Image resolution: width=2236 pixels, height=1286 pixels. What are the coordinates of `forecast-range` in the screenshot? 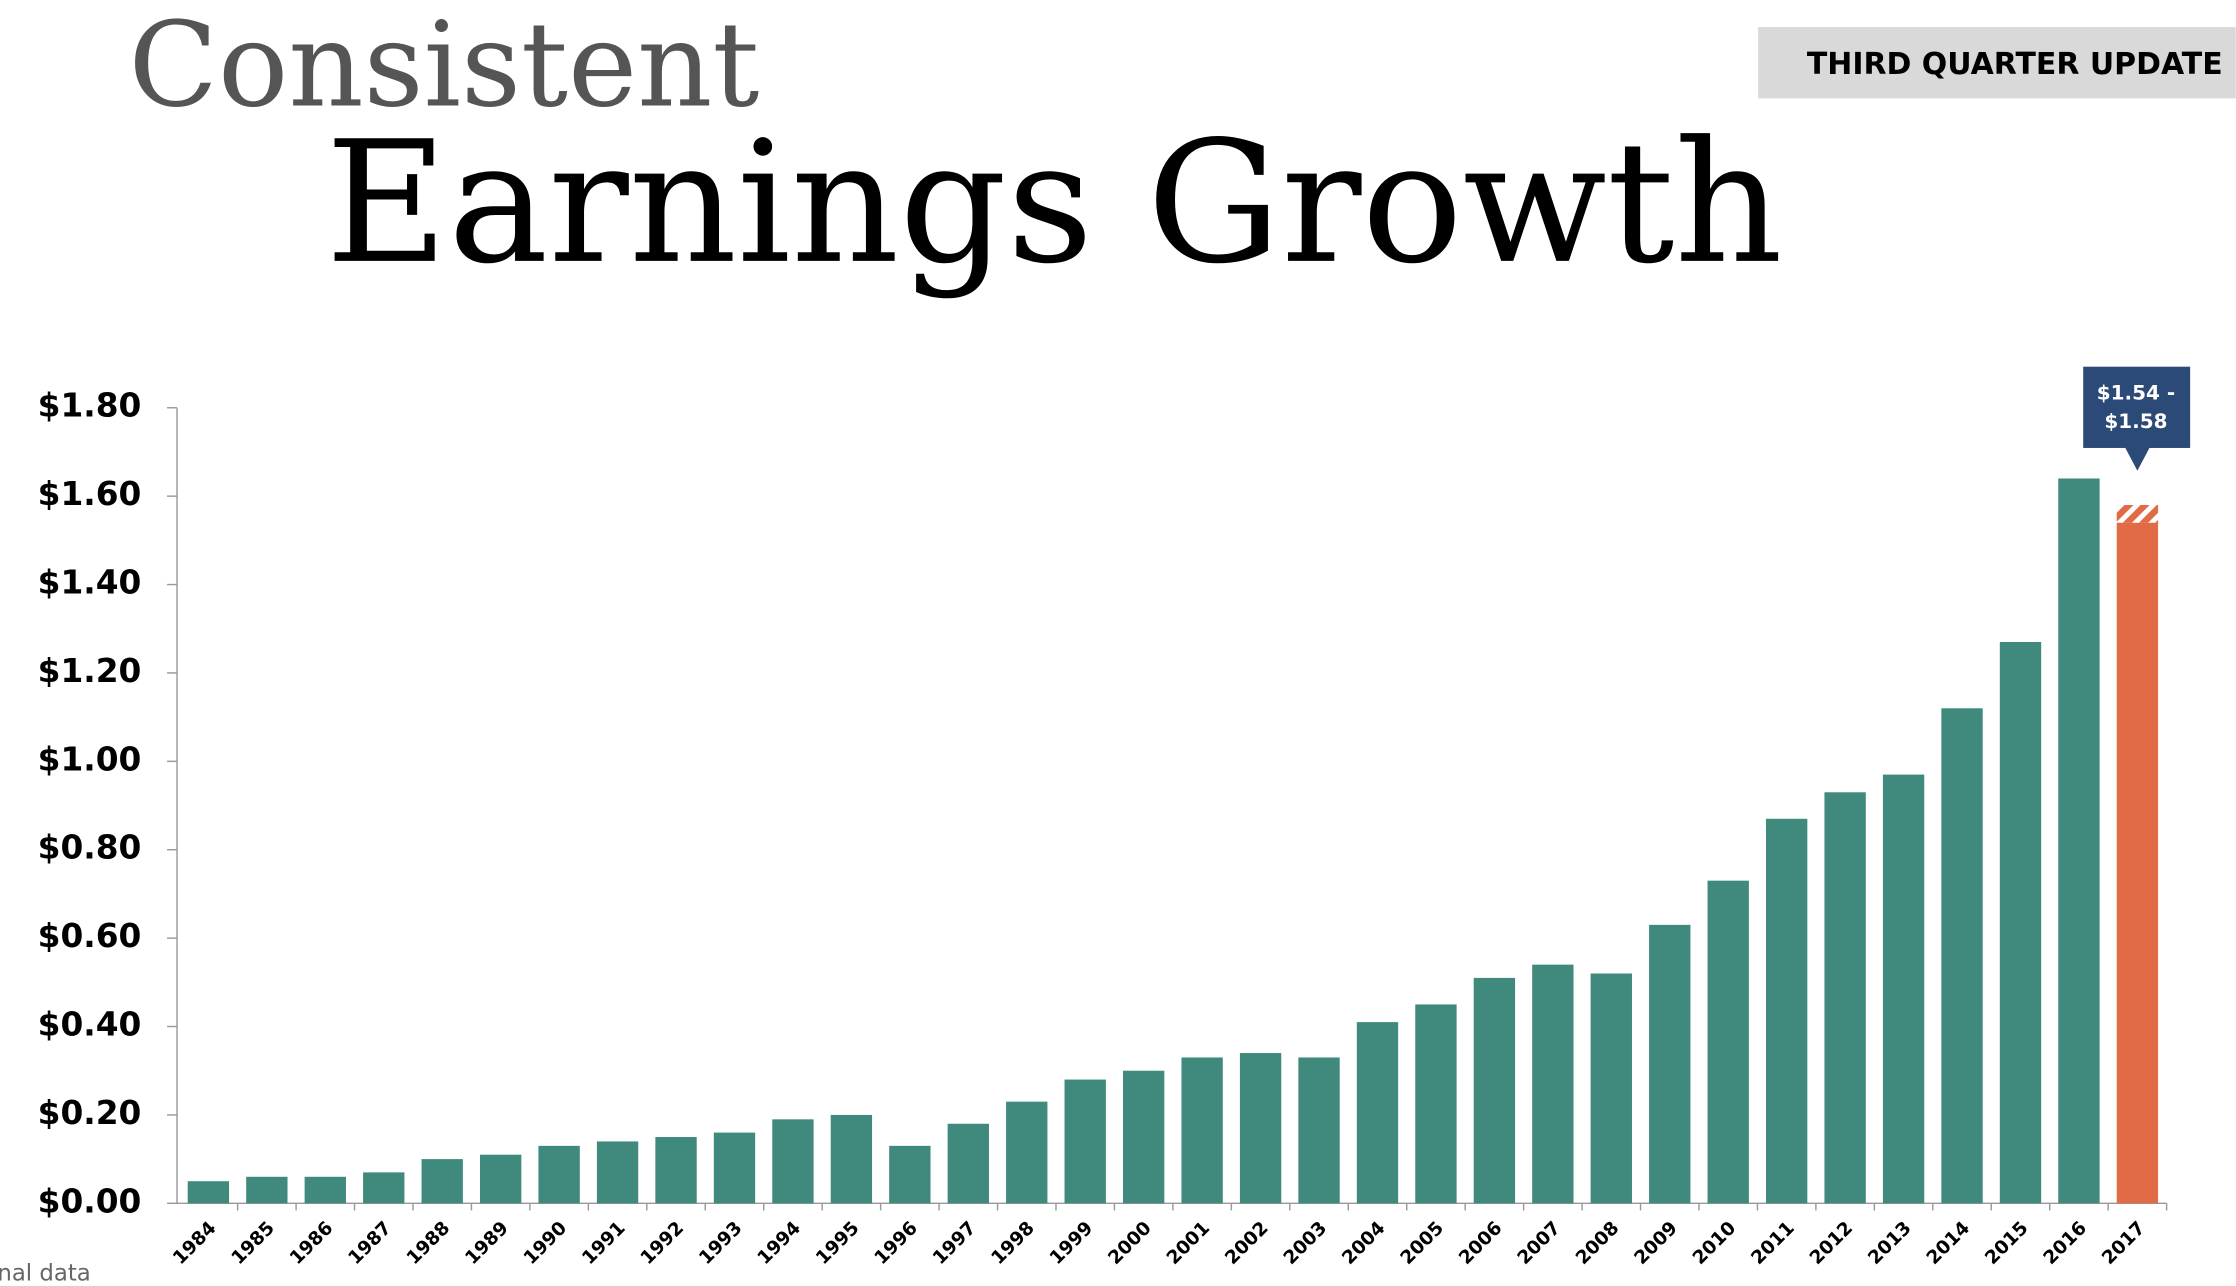 It's located at (2137, 513).